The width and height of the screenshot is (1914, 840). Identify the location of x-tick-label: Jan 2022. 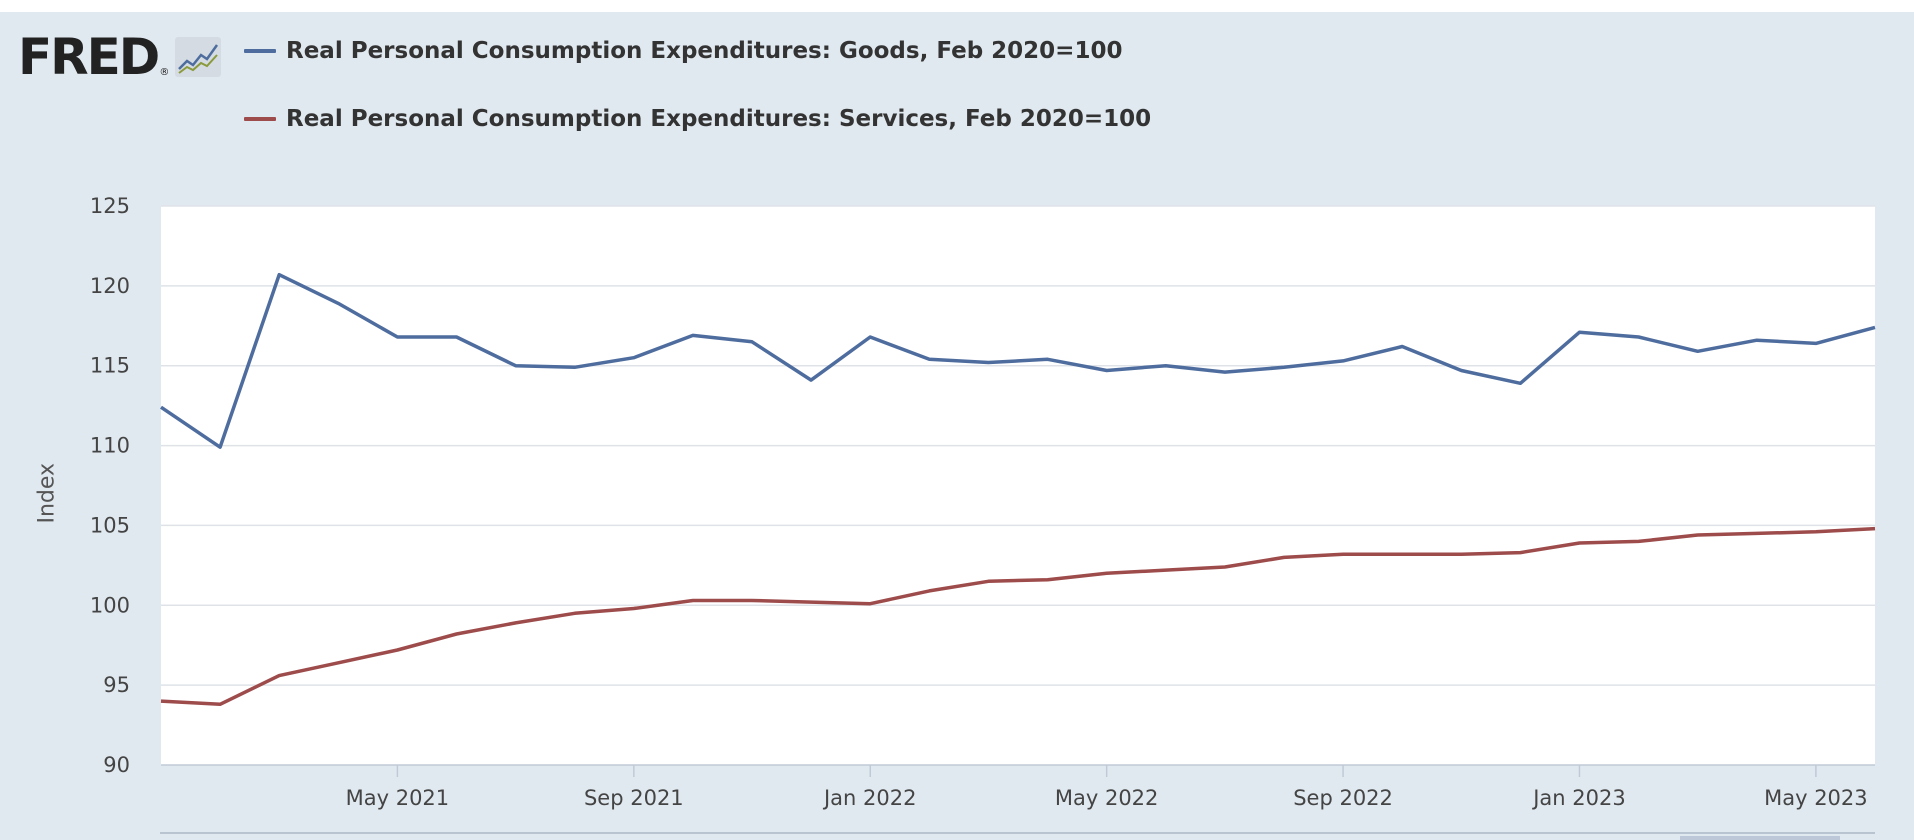
(869, 798).